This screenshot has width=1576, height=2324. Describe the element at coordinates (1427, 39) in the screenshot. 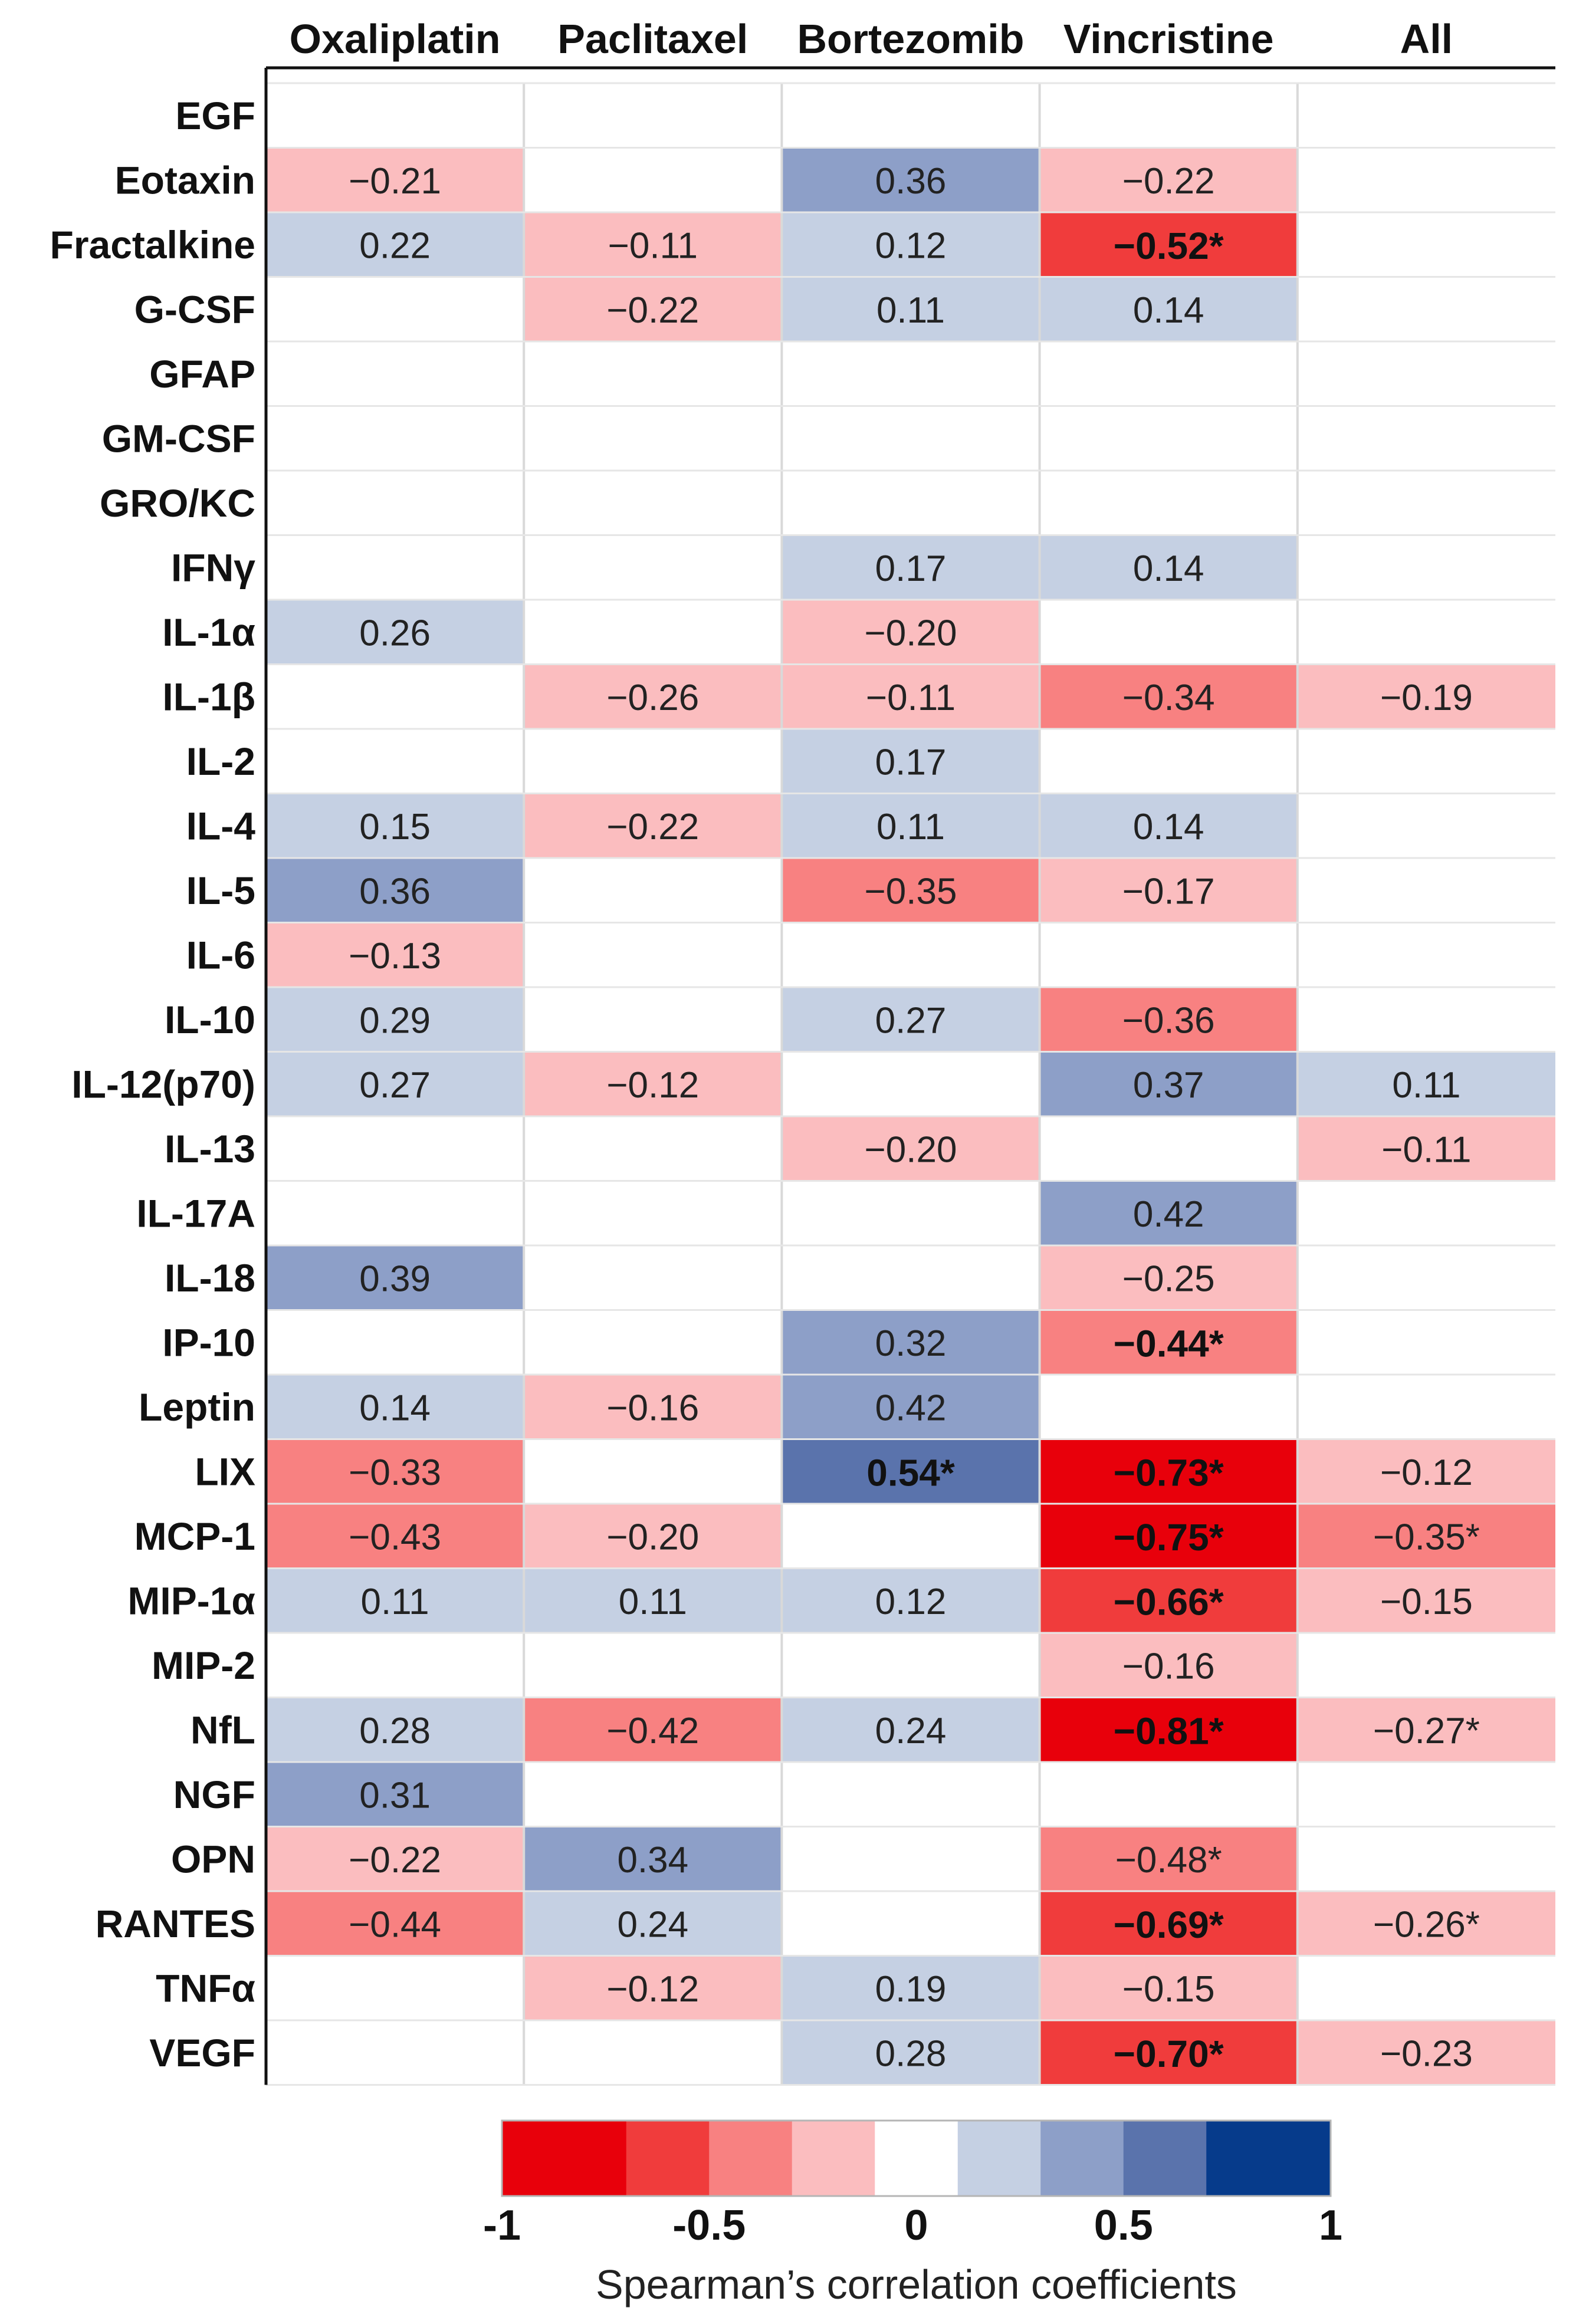

I see `column-label-all: All` at that location.